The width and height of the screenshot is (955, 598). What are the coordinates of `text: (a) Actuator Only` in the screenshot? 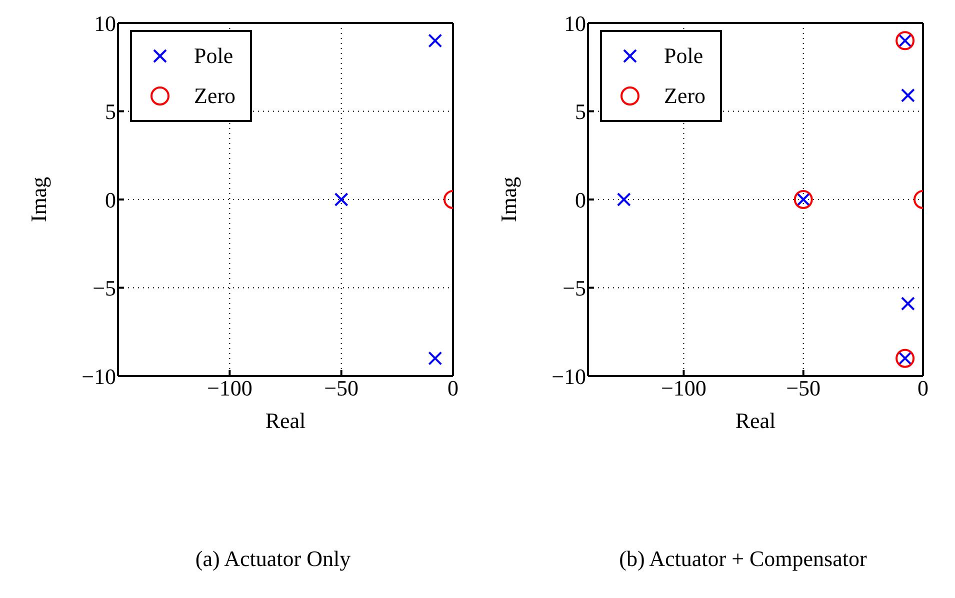 It's located at (273, 559).